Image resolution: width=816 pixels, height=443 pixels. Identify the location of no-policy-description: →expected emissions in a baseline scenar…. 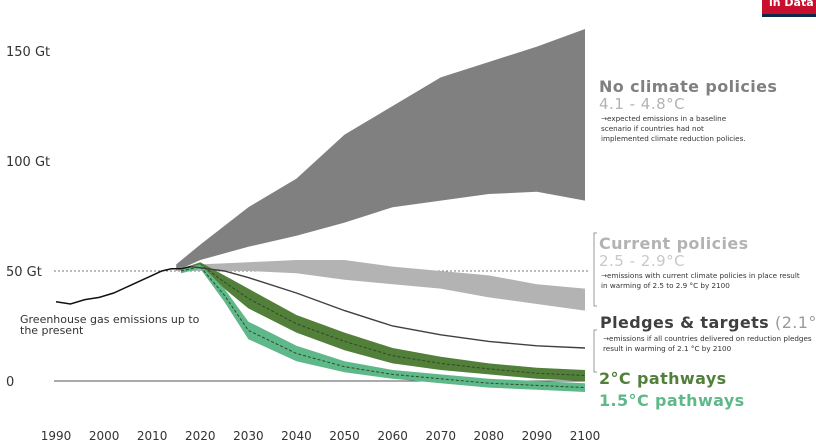
(673, 128).